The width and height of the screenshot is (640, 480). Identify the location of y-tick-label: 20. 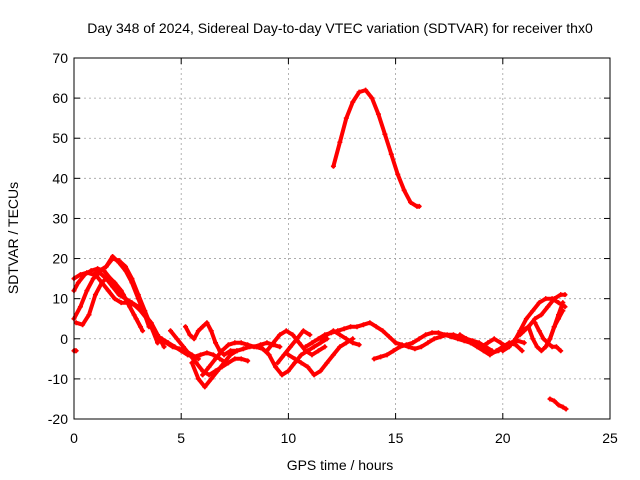
(60, 259).